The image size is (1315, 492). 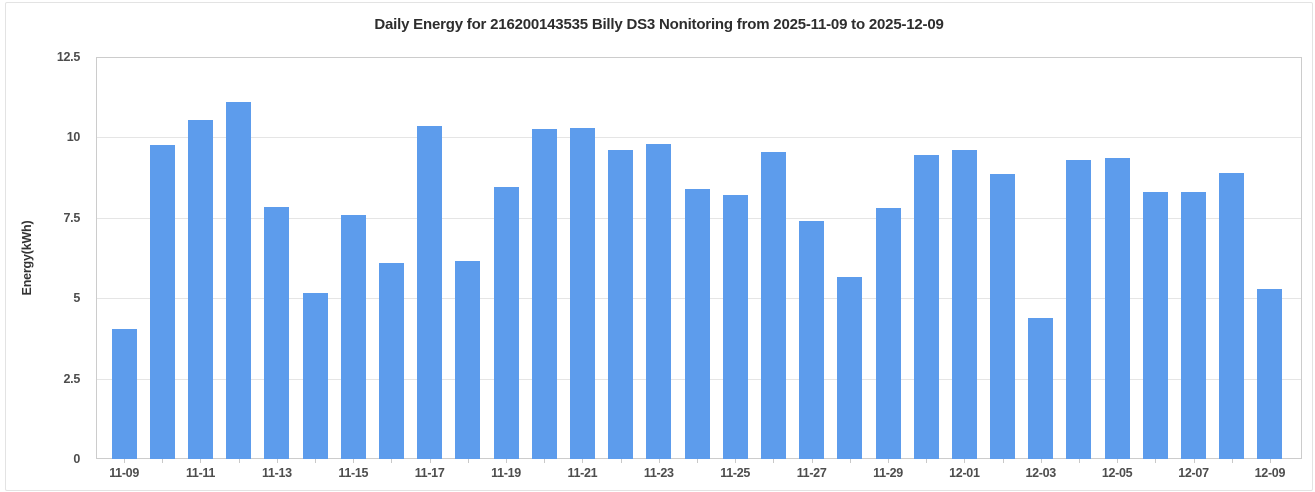 What do you see at coordinates (27, 258) in the screenshot?
I see `y-axis-title: Energy(kWh)` at bounding box center [27, 258].